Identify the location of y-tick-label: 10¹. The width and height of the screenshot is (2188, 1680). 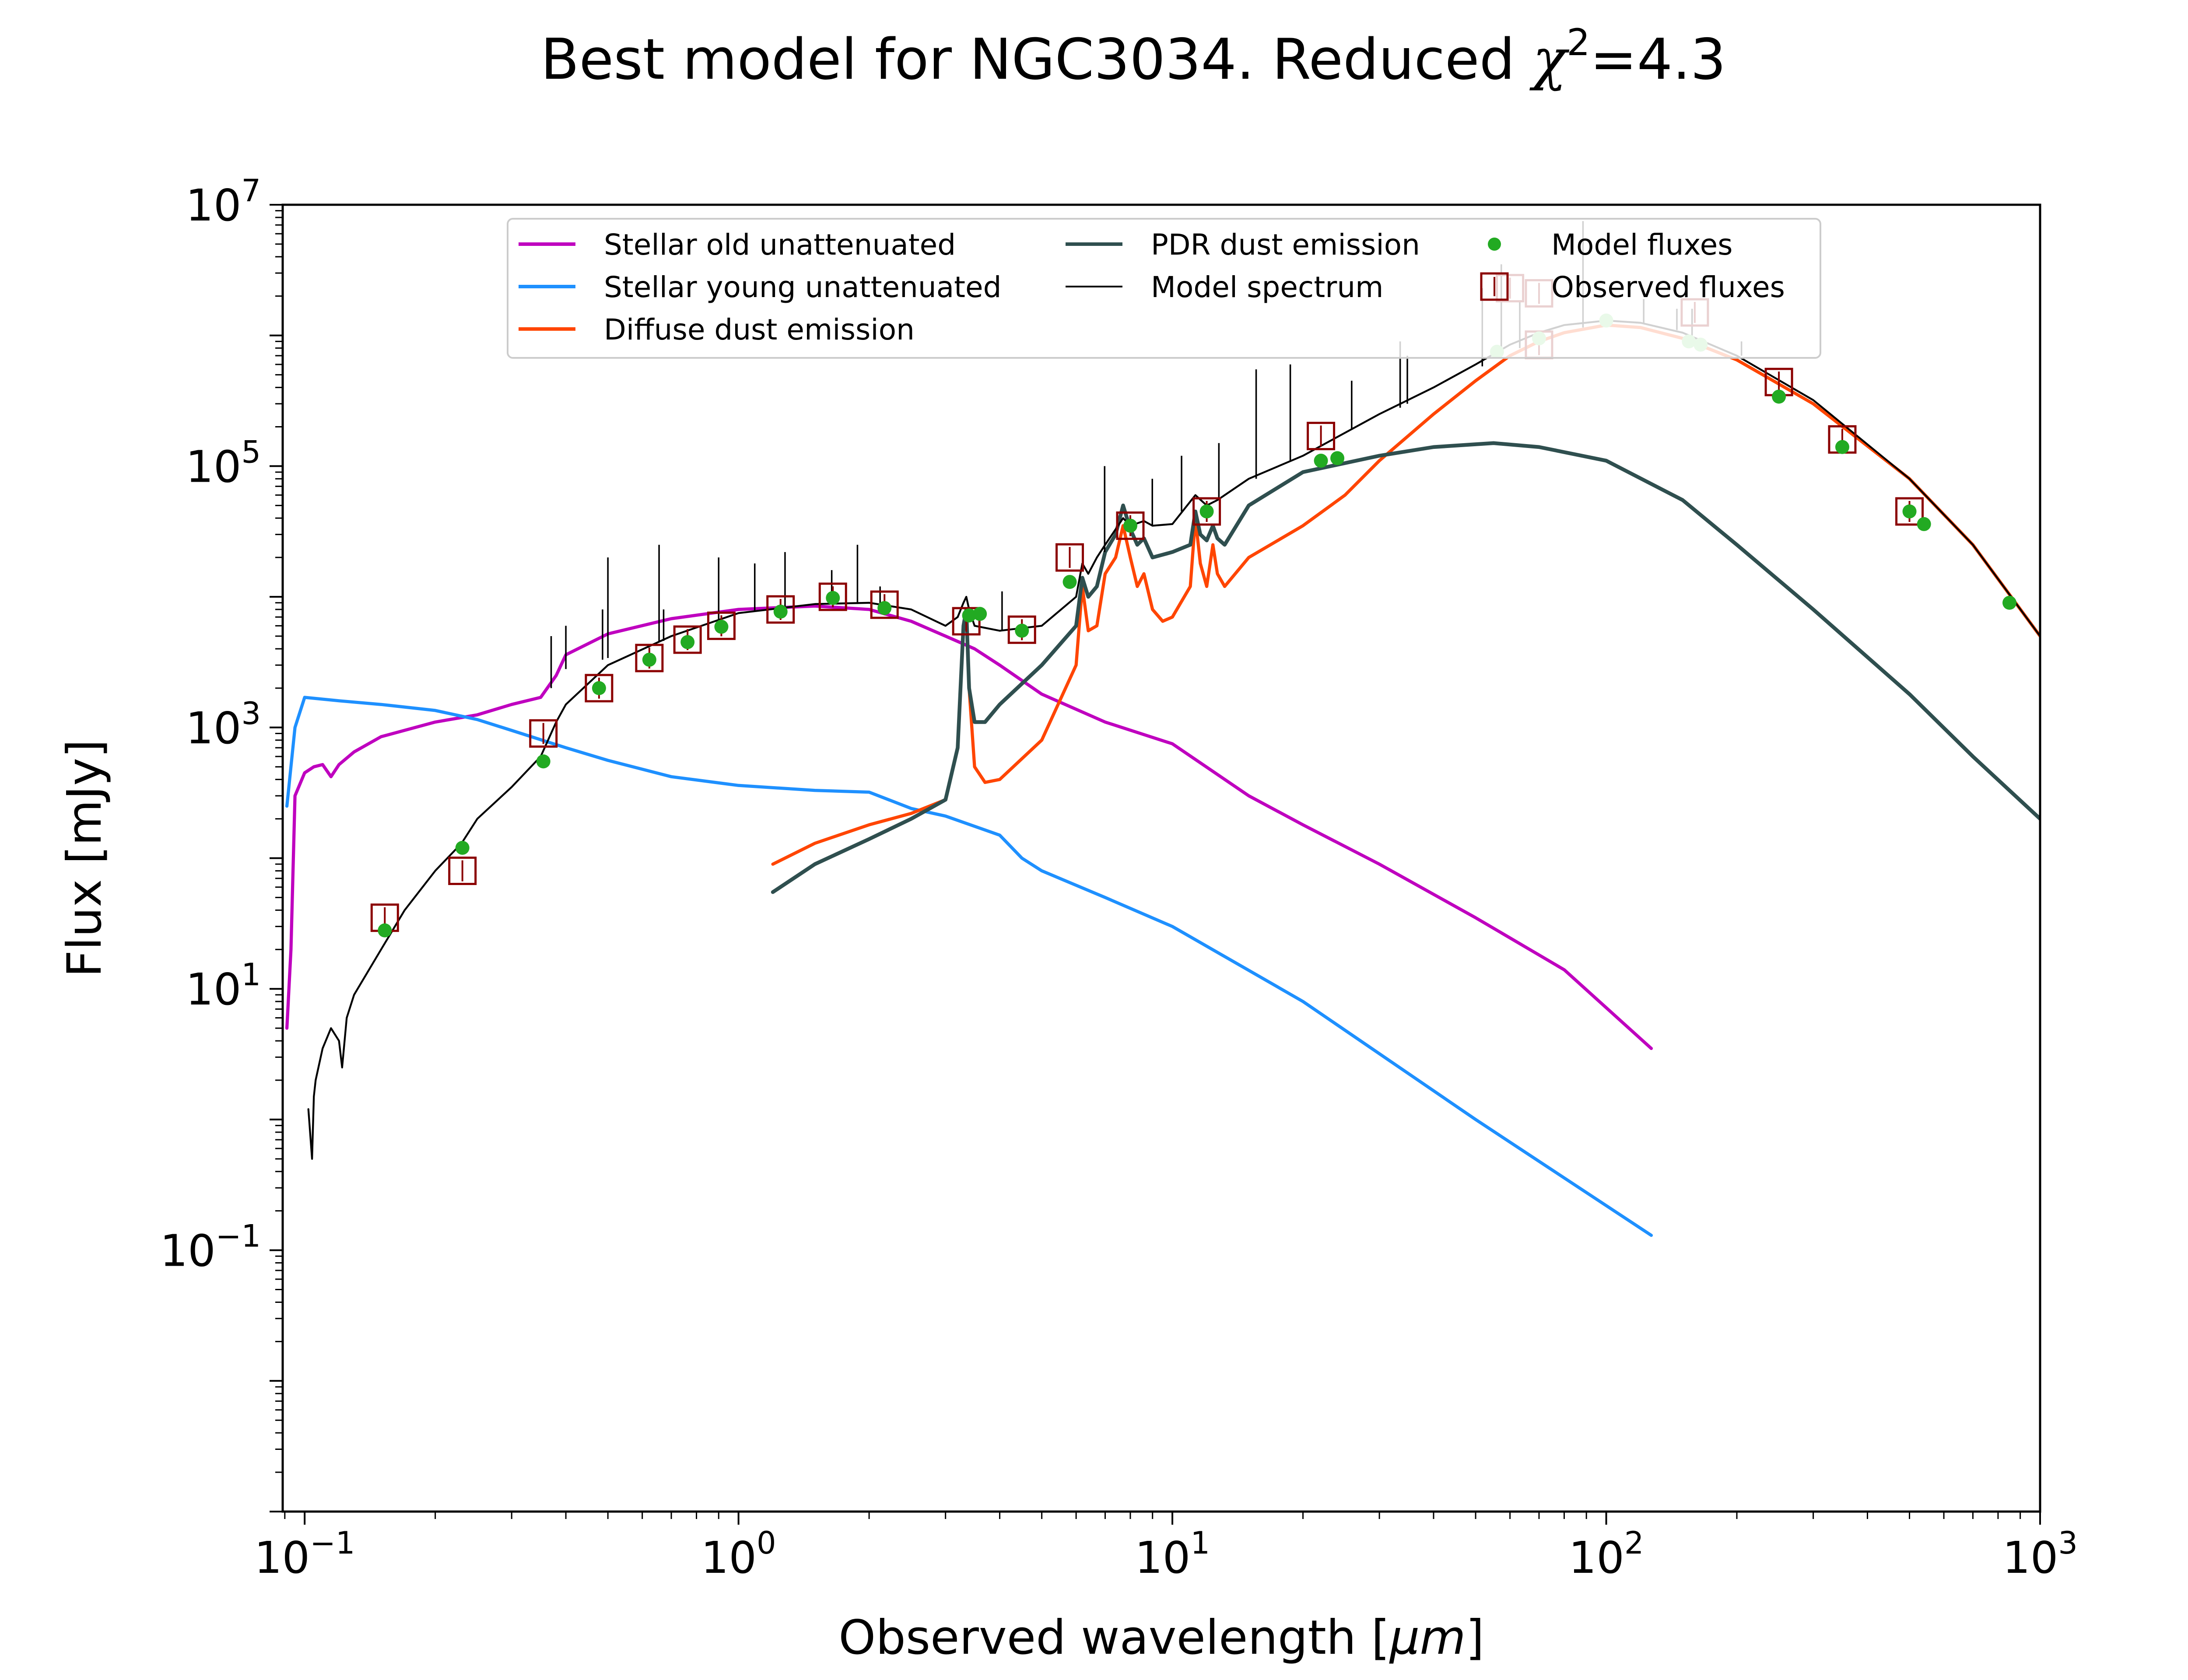
(223, 986).